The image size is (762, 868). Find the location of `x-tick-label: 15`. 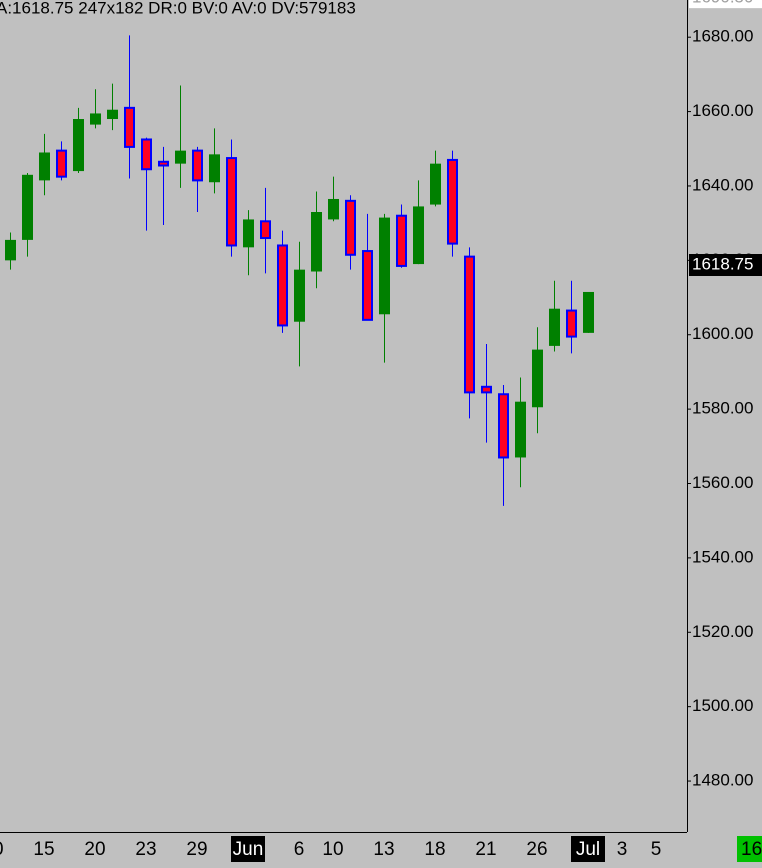

x-tick-label: 15 is located at coordinates (43, 849).